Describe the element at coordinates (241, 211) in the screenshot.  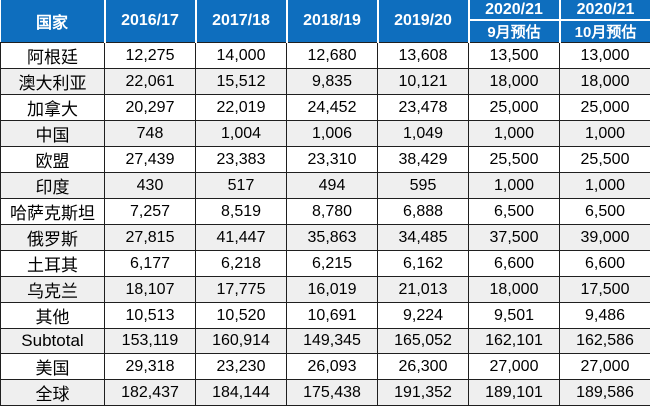
I see `value-cell: 8,519` at that location.